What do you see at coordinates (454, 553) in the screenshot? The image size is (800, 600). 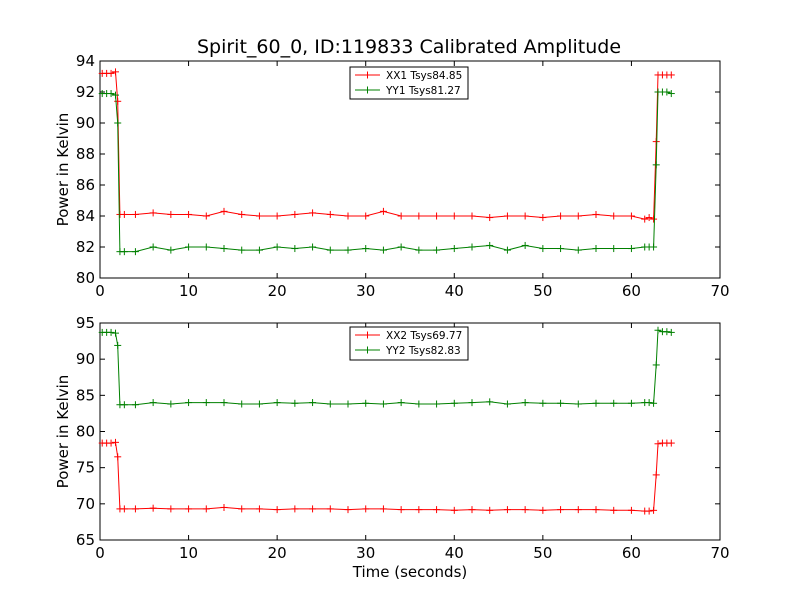 I see `x-tick-label: 40` at bounding box center [454, 553].